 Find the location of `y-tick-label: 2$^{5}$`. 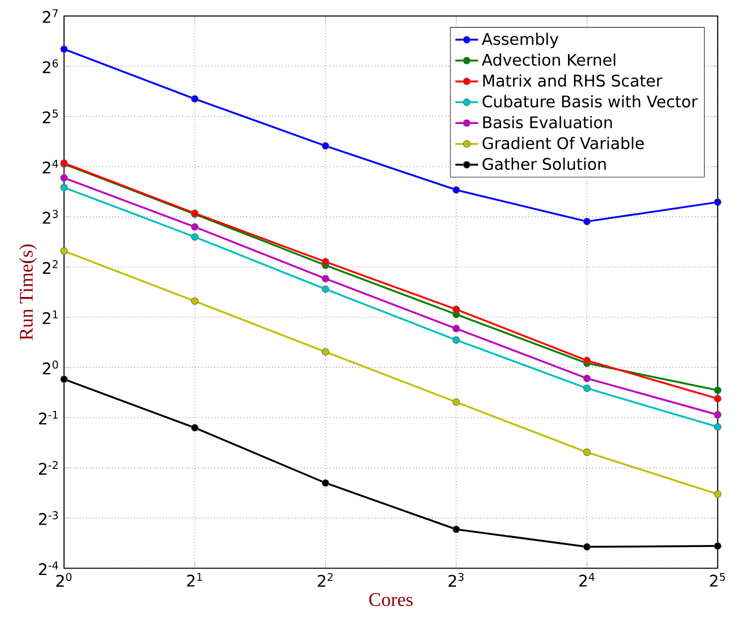

y-tick-label: 2$^{5}$ is located at coordinates (50, 117).